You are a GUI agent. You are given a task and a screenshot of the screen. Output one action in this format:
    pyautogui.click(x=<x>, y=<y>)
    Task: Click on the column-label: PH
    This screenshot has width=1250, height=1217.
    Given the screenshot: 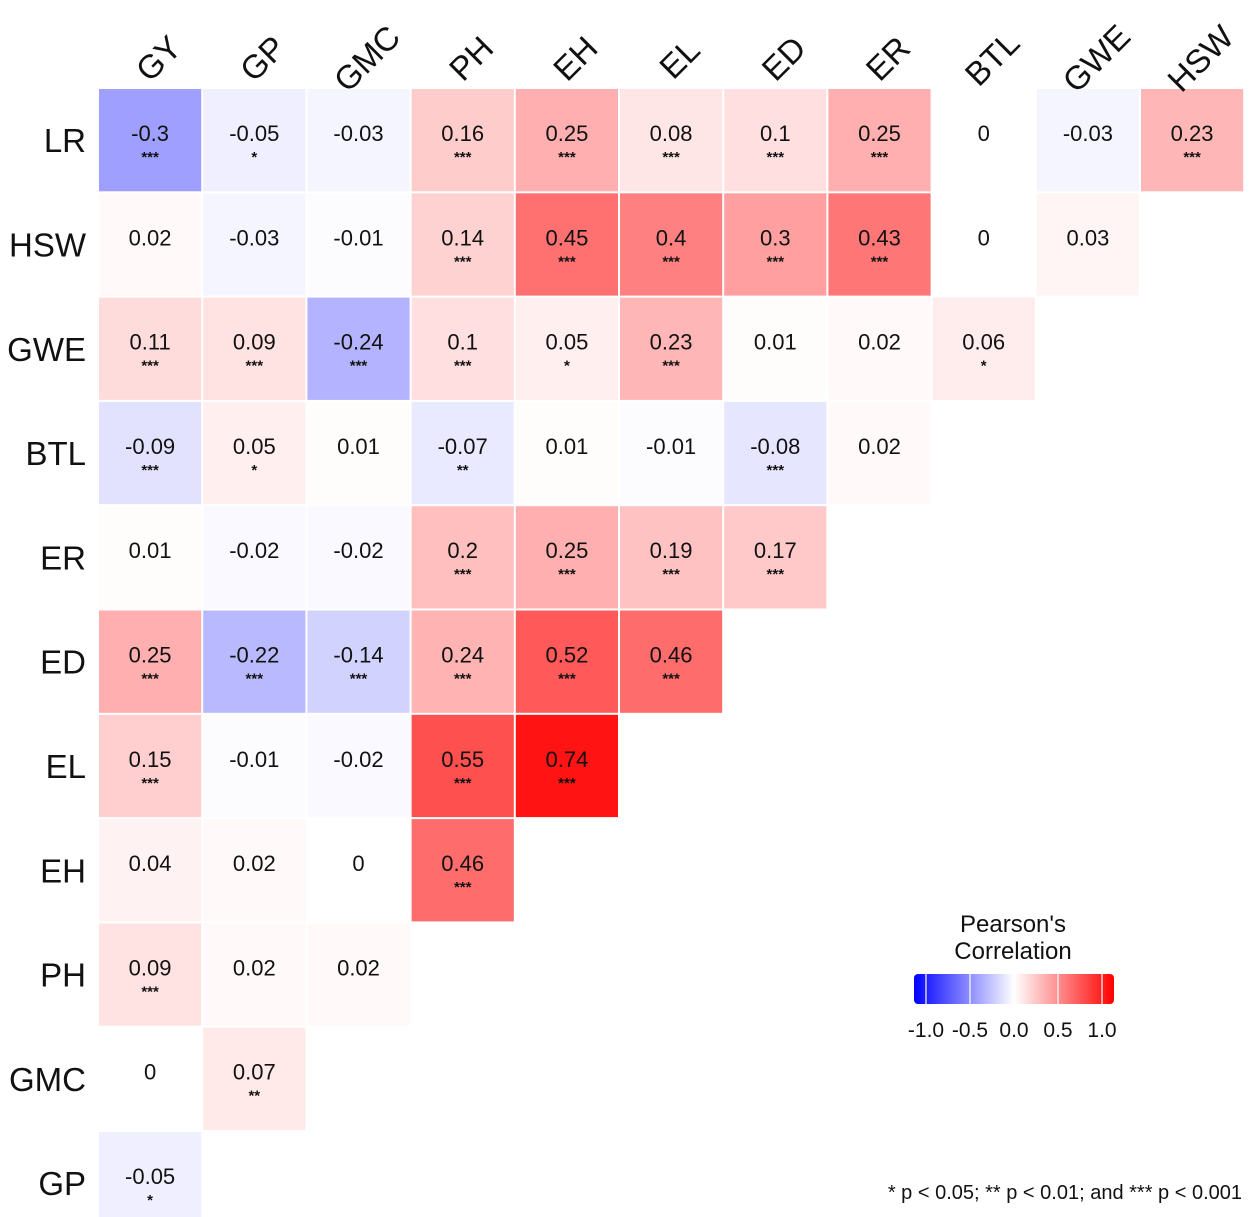 What is the action you would take?
    pyautogui.click(x=471, y=58)
    